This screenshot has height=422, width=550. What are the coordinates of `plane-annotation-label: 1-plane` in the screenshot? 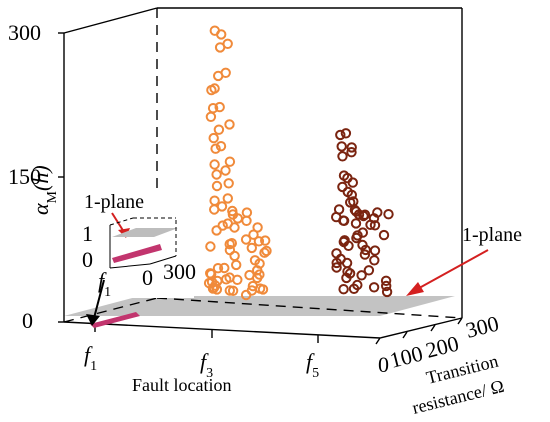 It's located at (492, 235).